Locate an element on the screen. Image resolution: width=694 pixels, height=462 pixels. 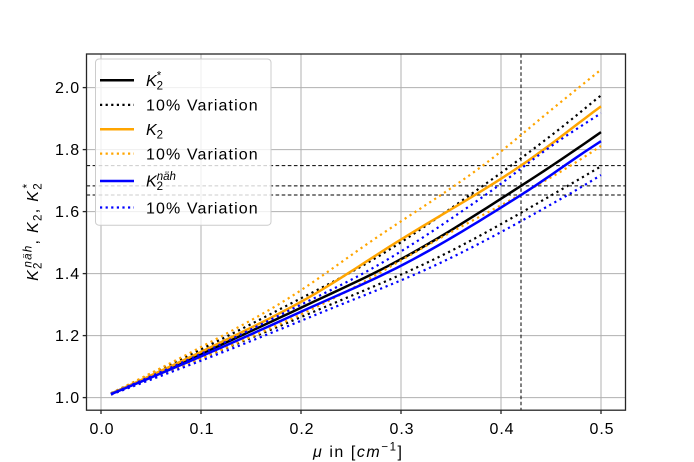
svg-text: 0.3 is located at coordinates (402, 429).